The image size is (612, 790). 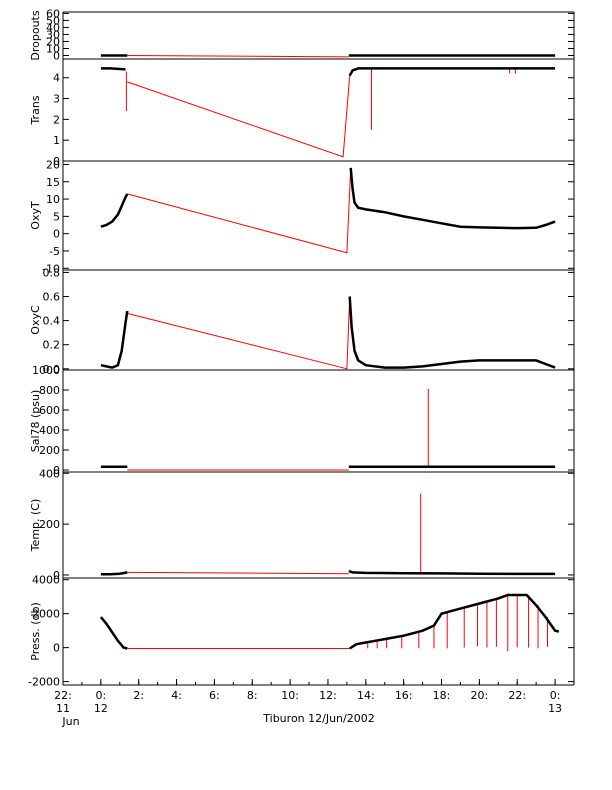 What do you see at coordinates (480, 695) in the screenshot?
I see `x-tick-label: 20:` at bounding box center [480, 695].